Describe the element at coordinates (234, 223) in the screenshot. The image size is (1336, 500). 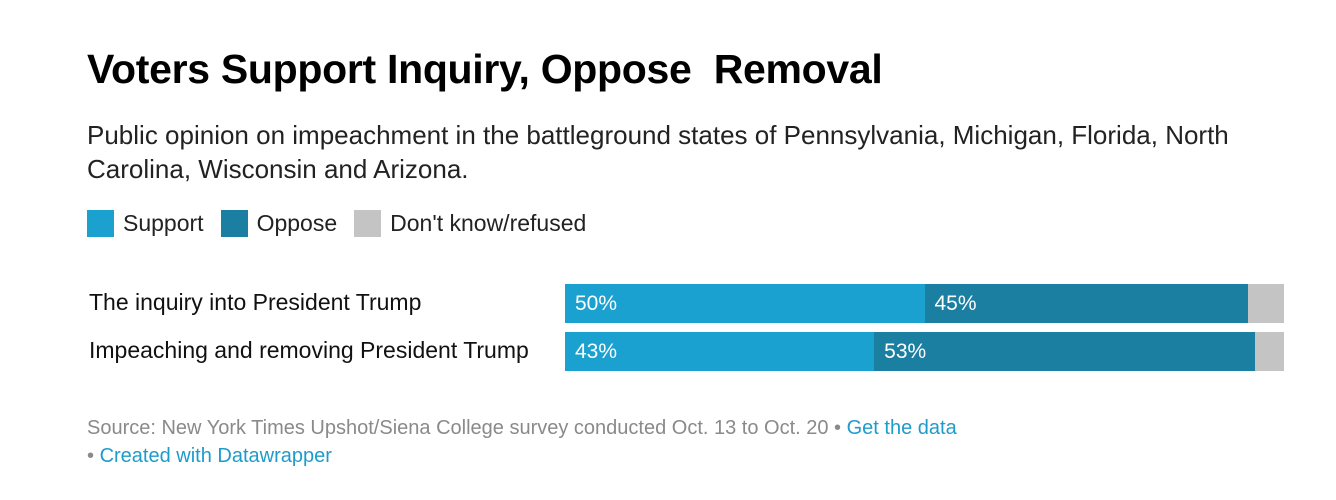
I see `legend-swatch-oppose` at that location.